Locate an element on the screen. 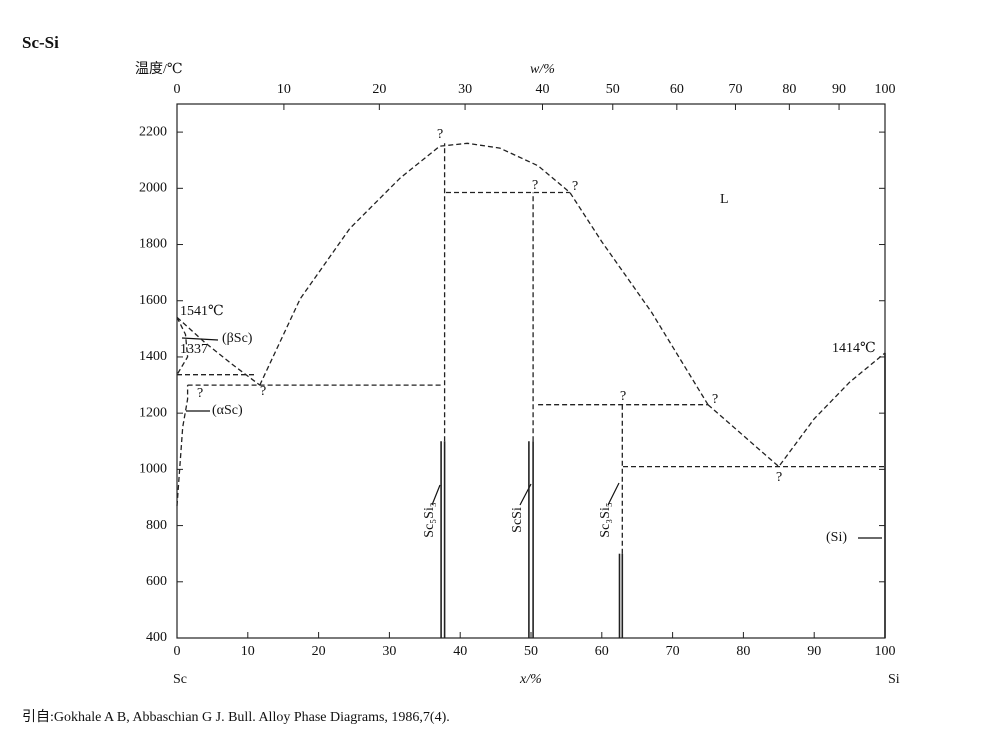  top-x-tick-label: 0 is located at coordinates (177, 89).